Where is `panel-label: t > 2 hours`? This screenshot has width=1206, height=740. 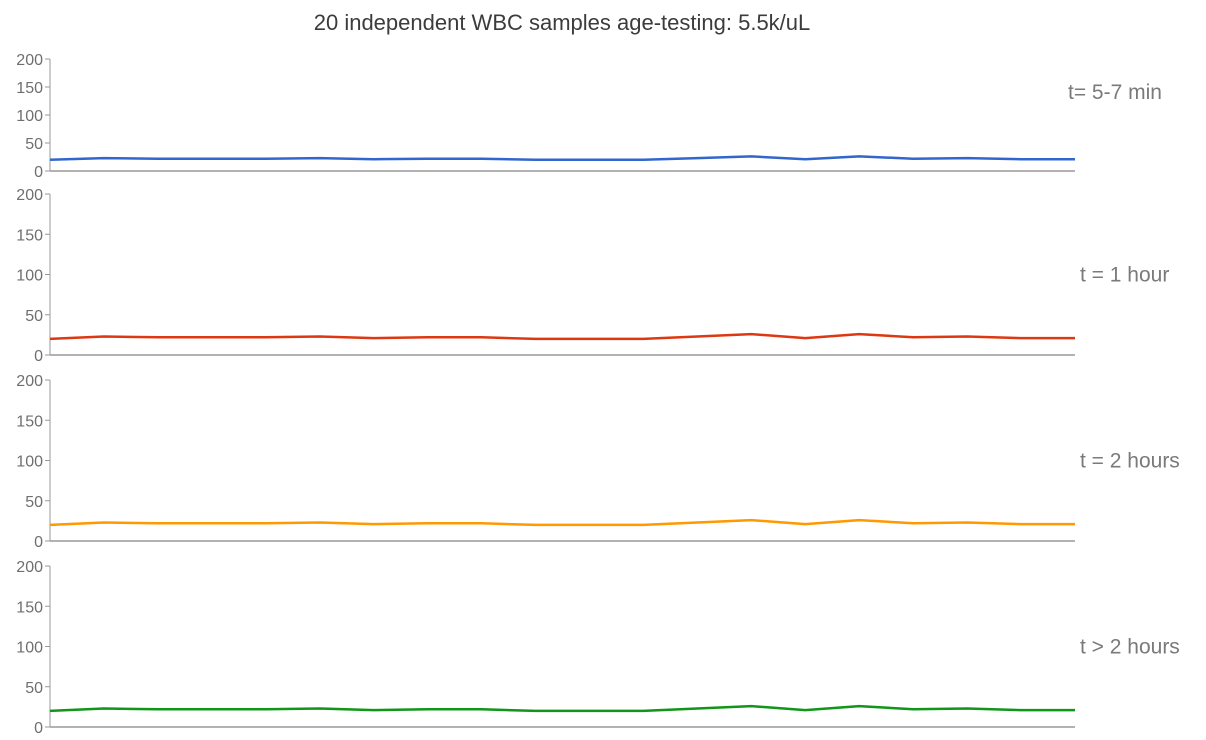 panel-label: t > 2 hours is located at coordinates (1130, 647).